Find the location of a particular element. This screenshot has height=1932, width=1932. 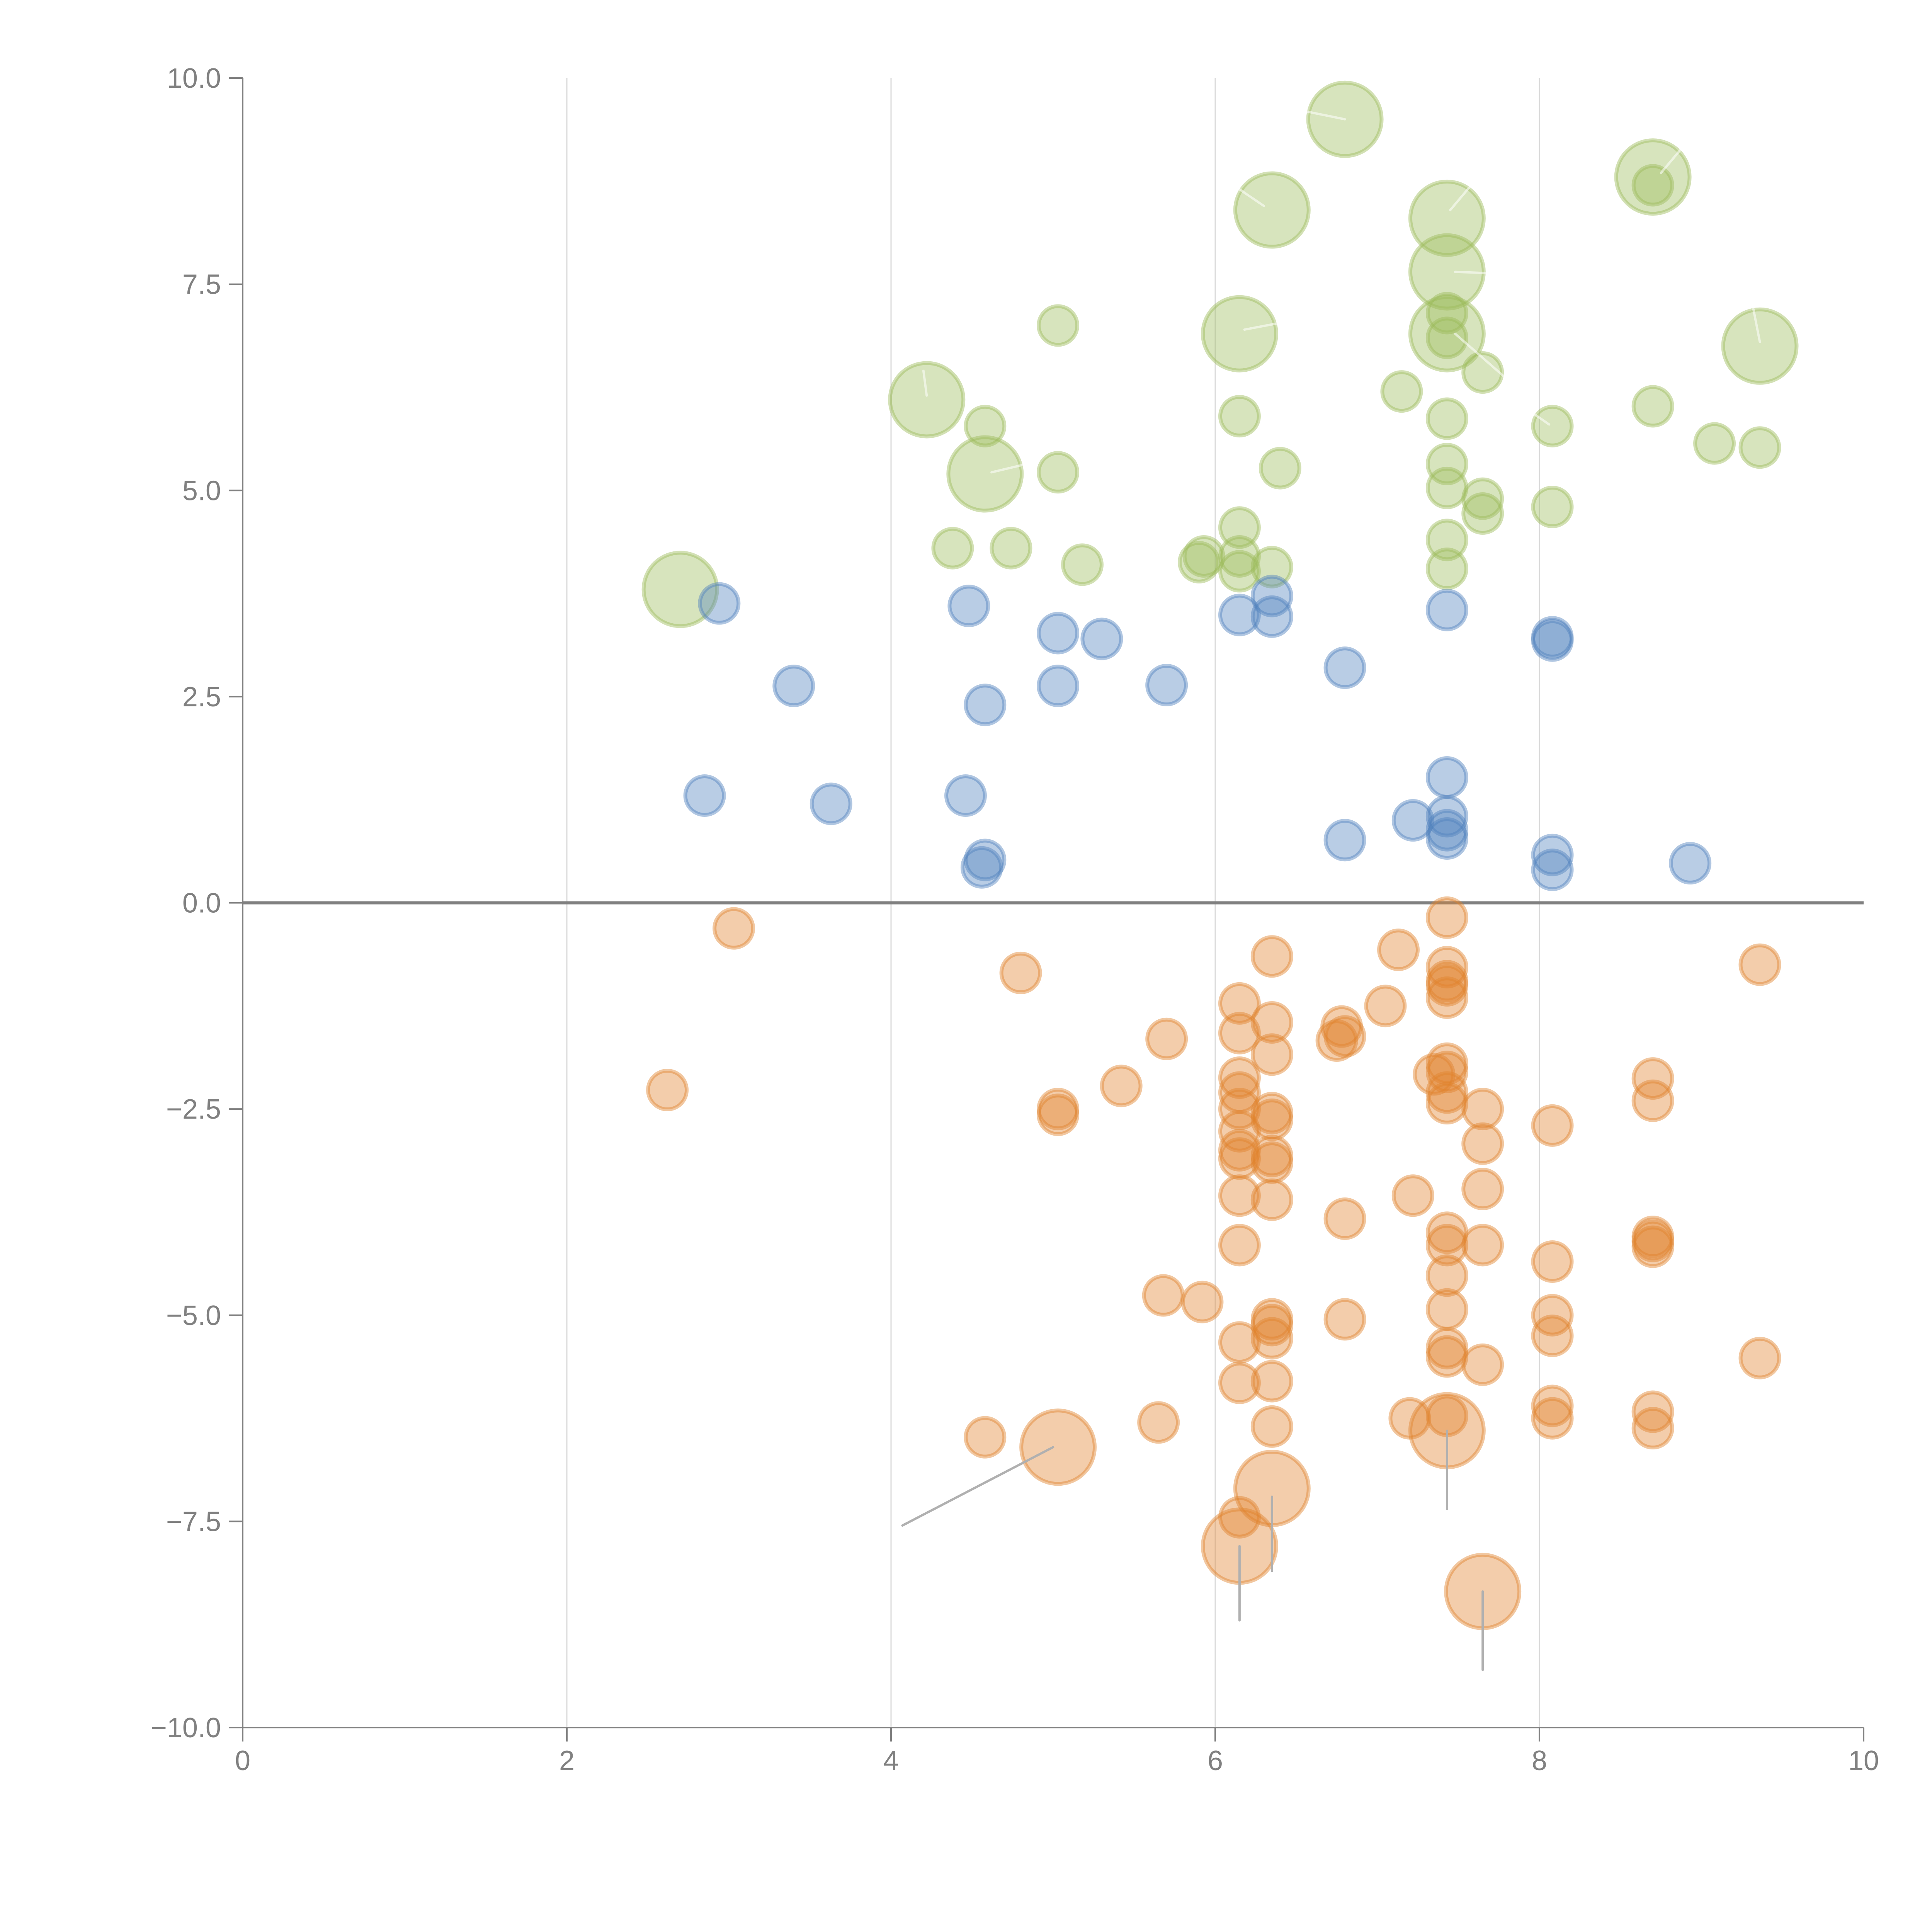

x-tick-label: 0 is located at coordinates (243, 1760).